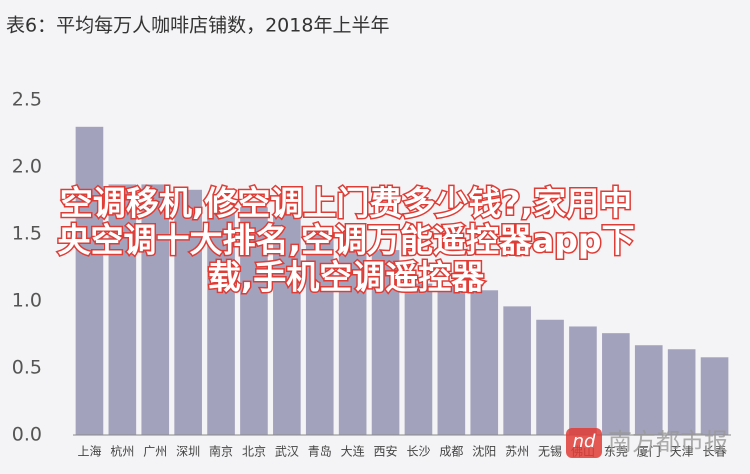 The height and width of the screenshot is (474, 750). I want to click on x-tick-label: 成都, so click(451, 452).